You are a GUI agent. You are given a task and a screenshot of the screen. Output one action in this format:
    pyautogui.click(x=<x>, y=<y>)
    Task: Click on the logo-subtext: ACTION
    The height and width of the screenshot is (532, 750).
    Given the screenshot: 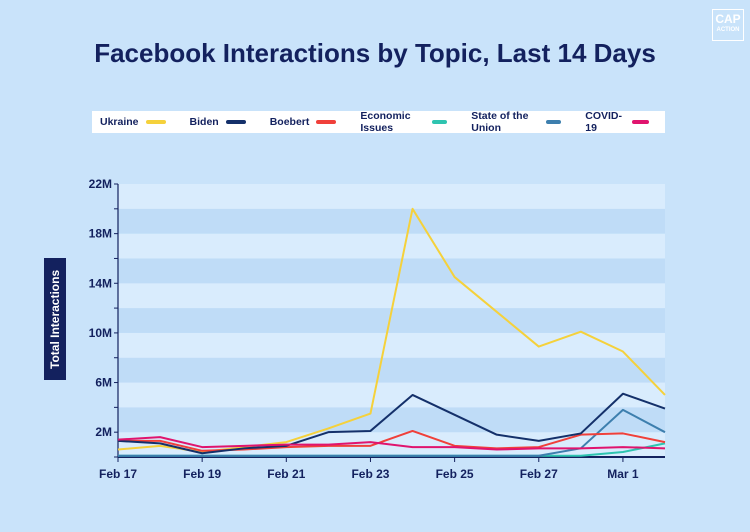 What is the action you would take?
    pyautogui.click(x=728, y=30)
    